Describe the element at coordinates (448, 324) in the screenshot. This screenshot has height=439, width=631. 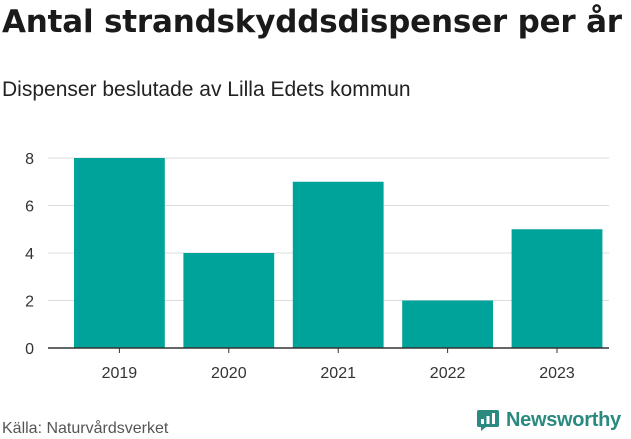
I see `bar-2022` at that location.